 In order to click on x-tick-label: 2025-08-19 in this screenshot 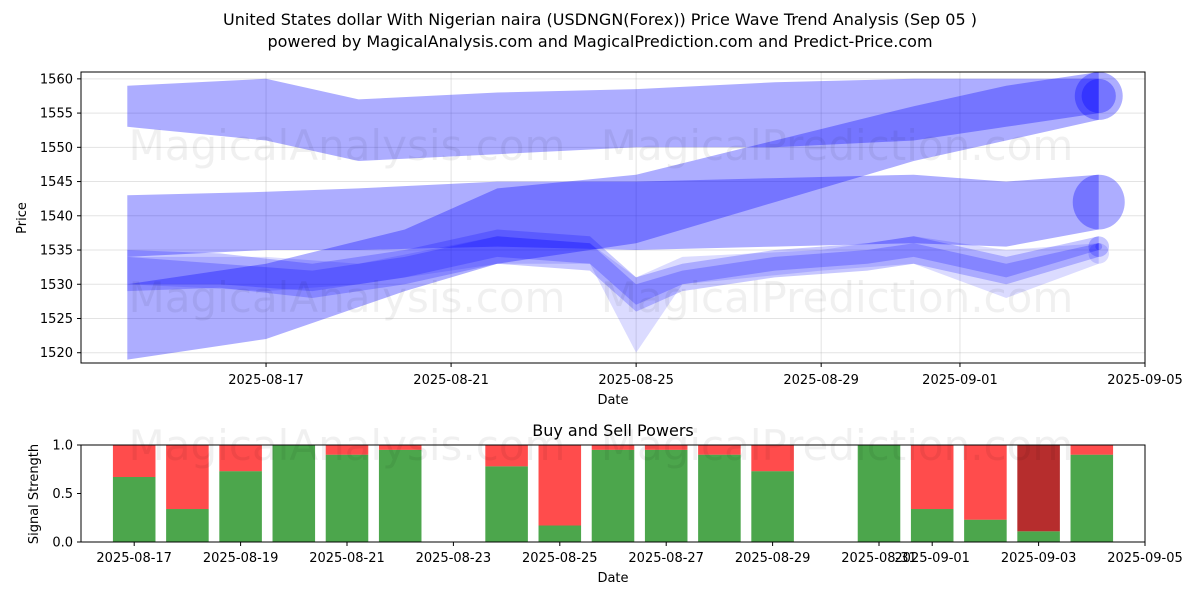, I will do `click(241, 558)`.